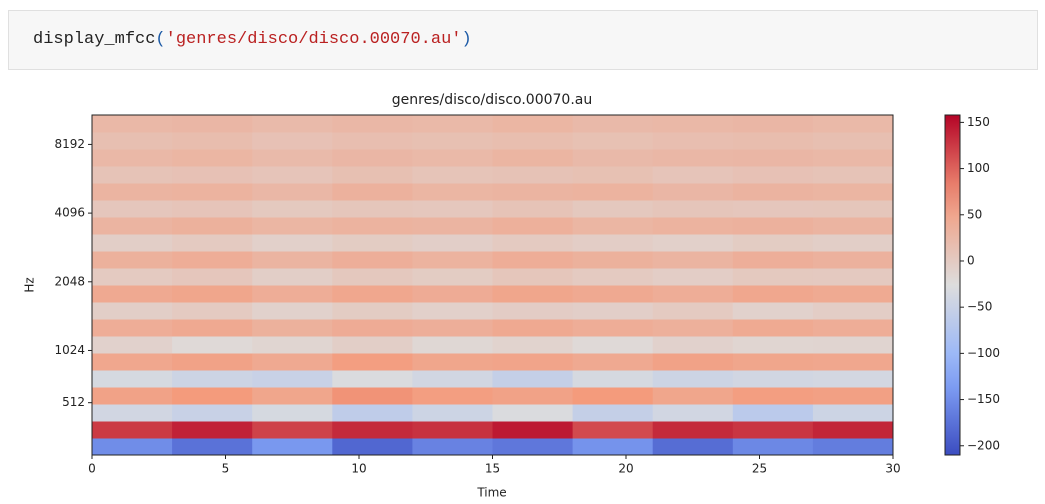 This screenshot has height=504, width=1045. What do you see at coordinates (69, 213) in the screenshot?
I see `y-tick-label: 4096` at bounding box center [69, 213].